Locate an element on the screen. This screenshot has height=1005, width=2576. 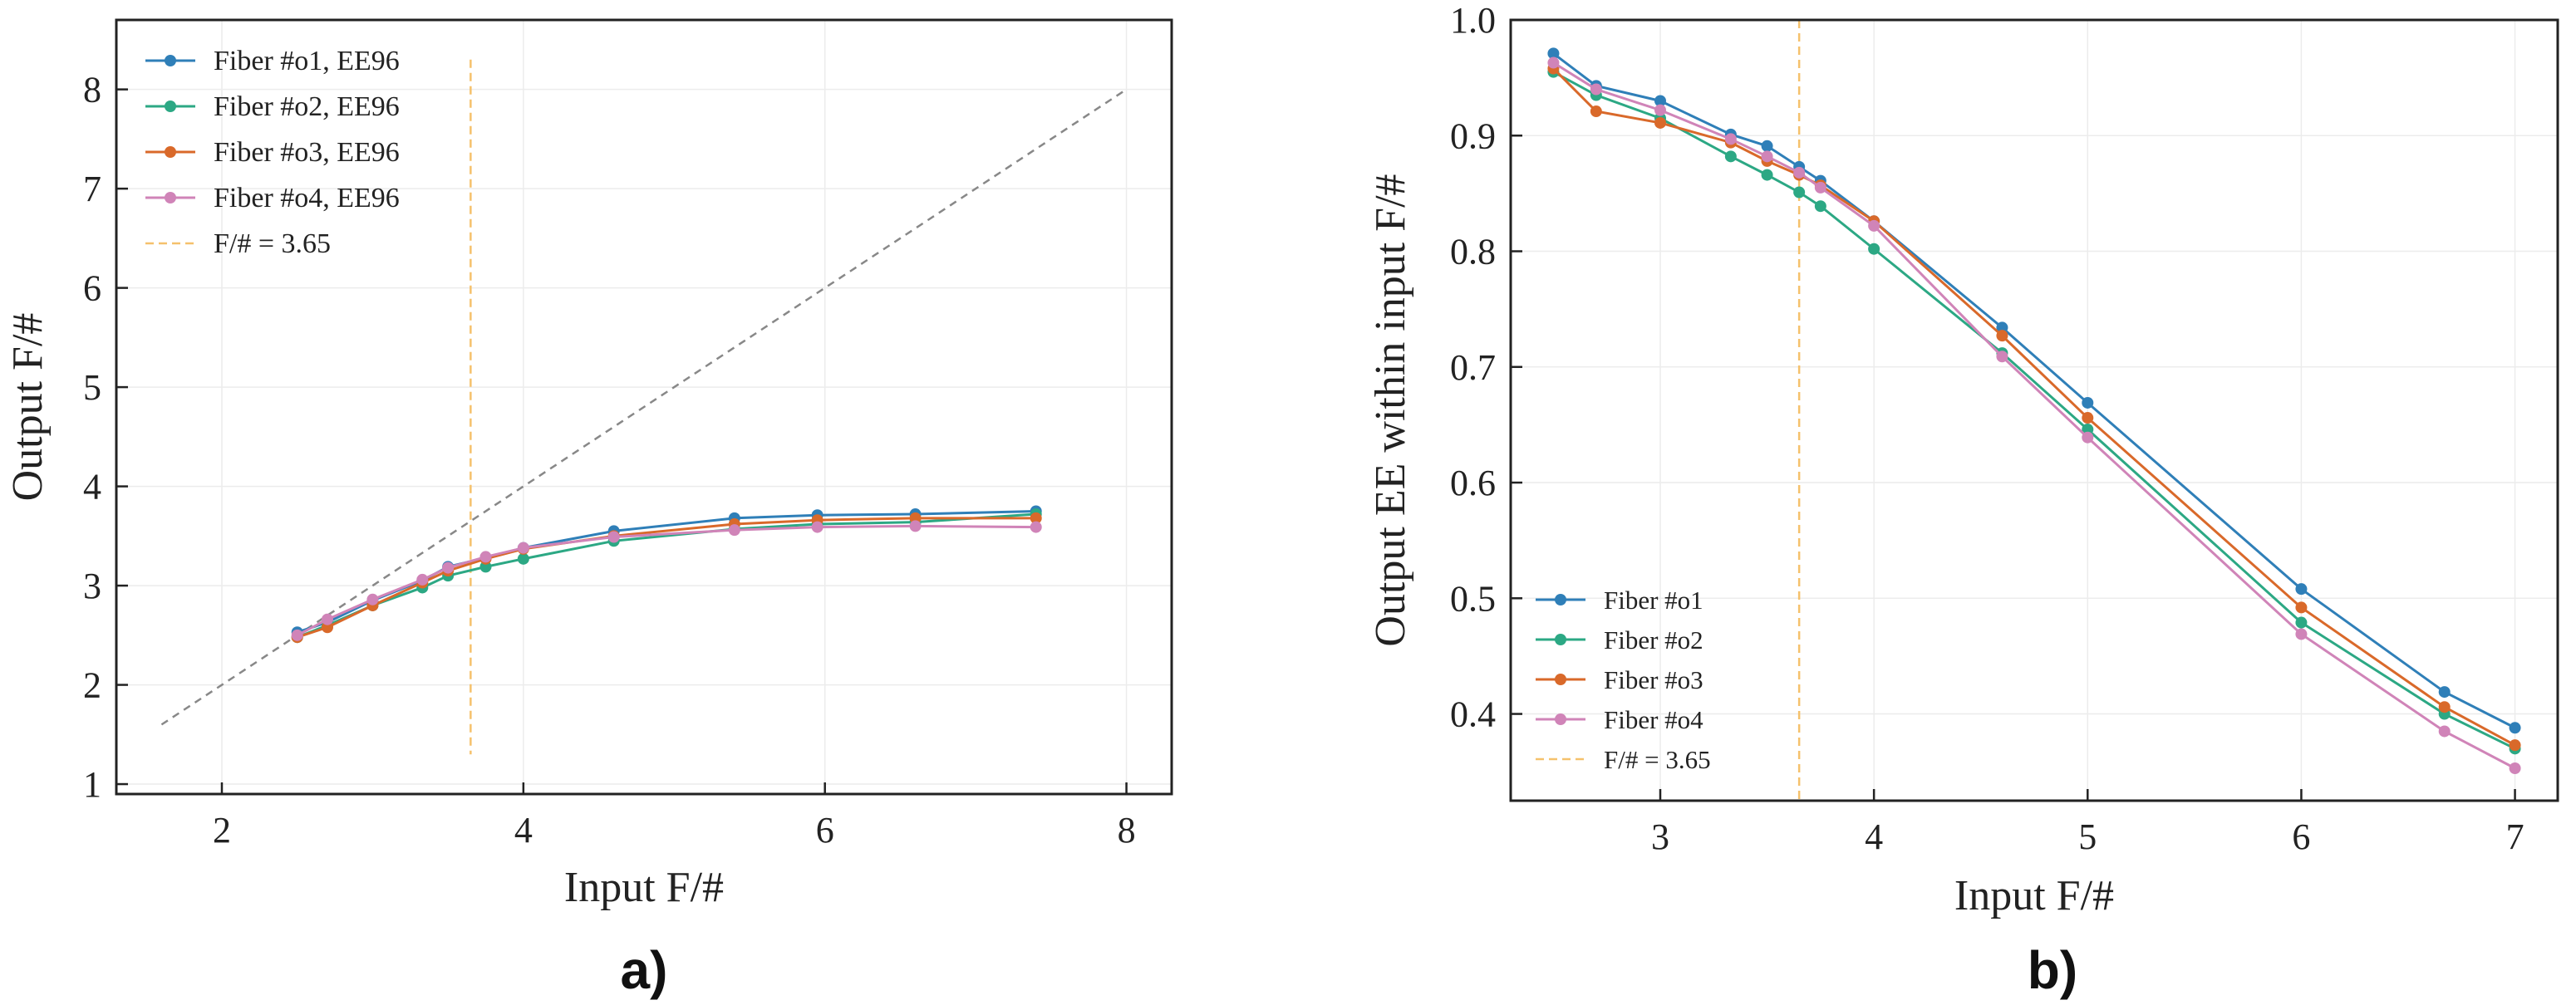
legend-label: Fiber #o1 is located at coordinates (1653, 601).